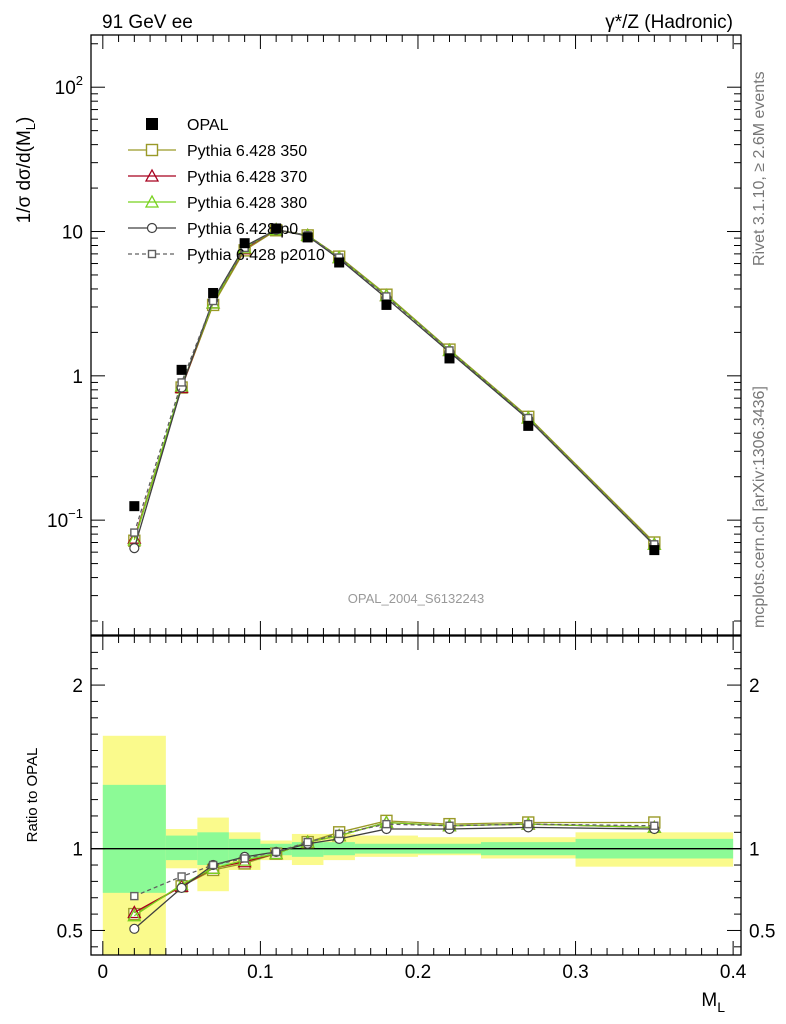 The height and width of the screenshot is (1024, 786). I want to click on header-right: γ*/Z (Hadronic), so click(669, 22).